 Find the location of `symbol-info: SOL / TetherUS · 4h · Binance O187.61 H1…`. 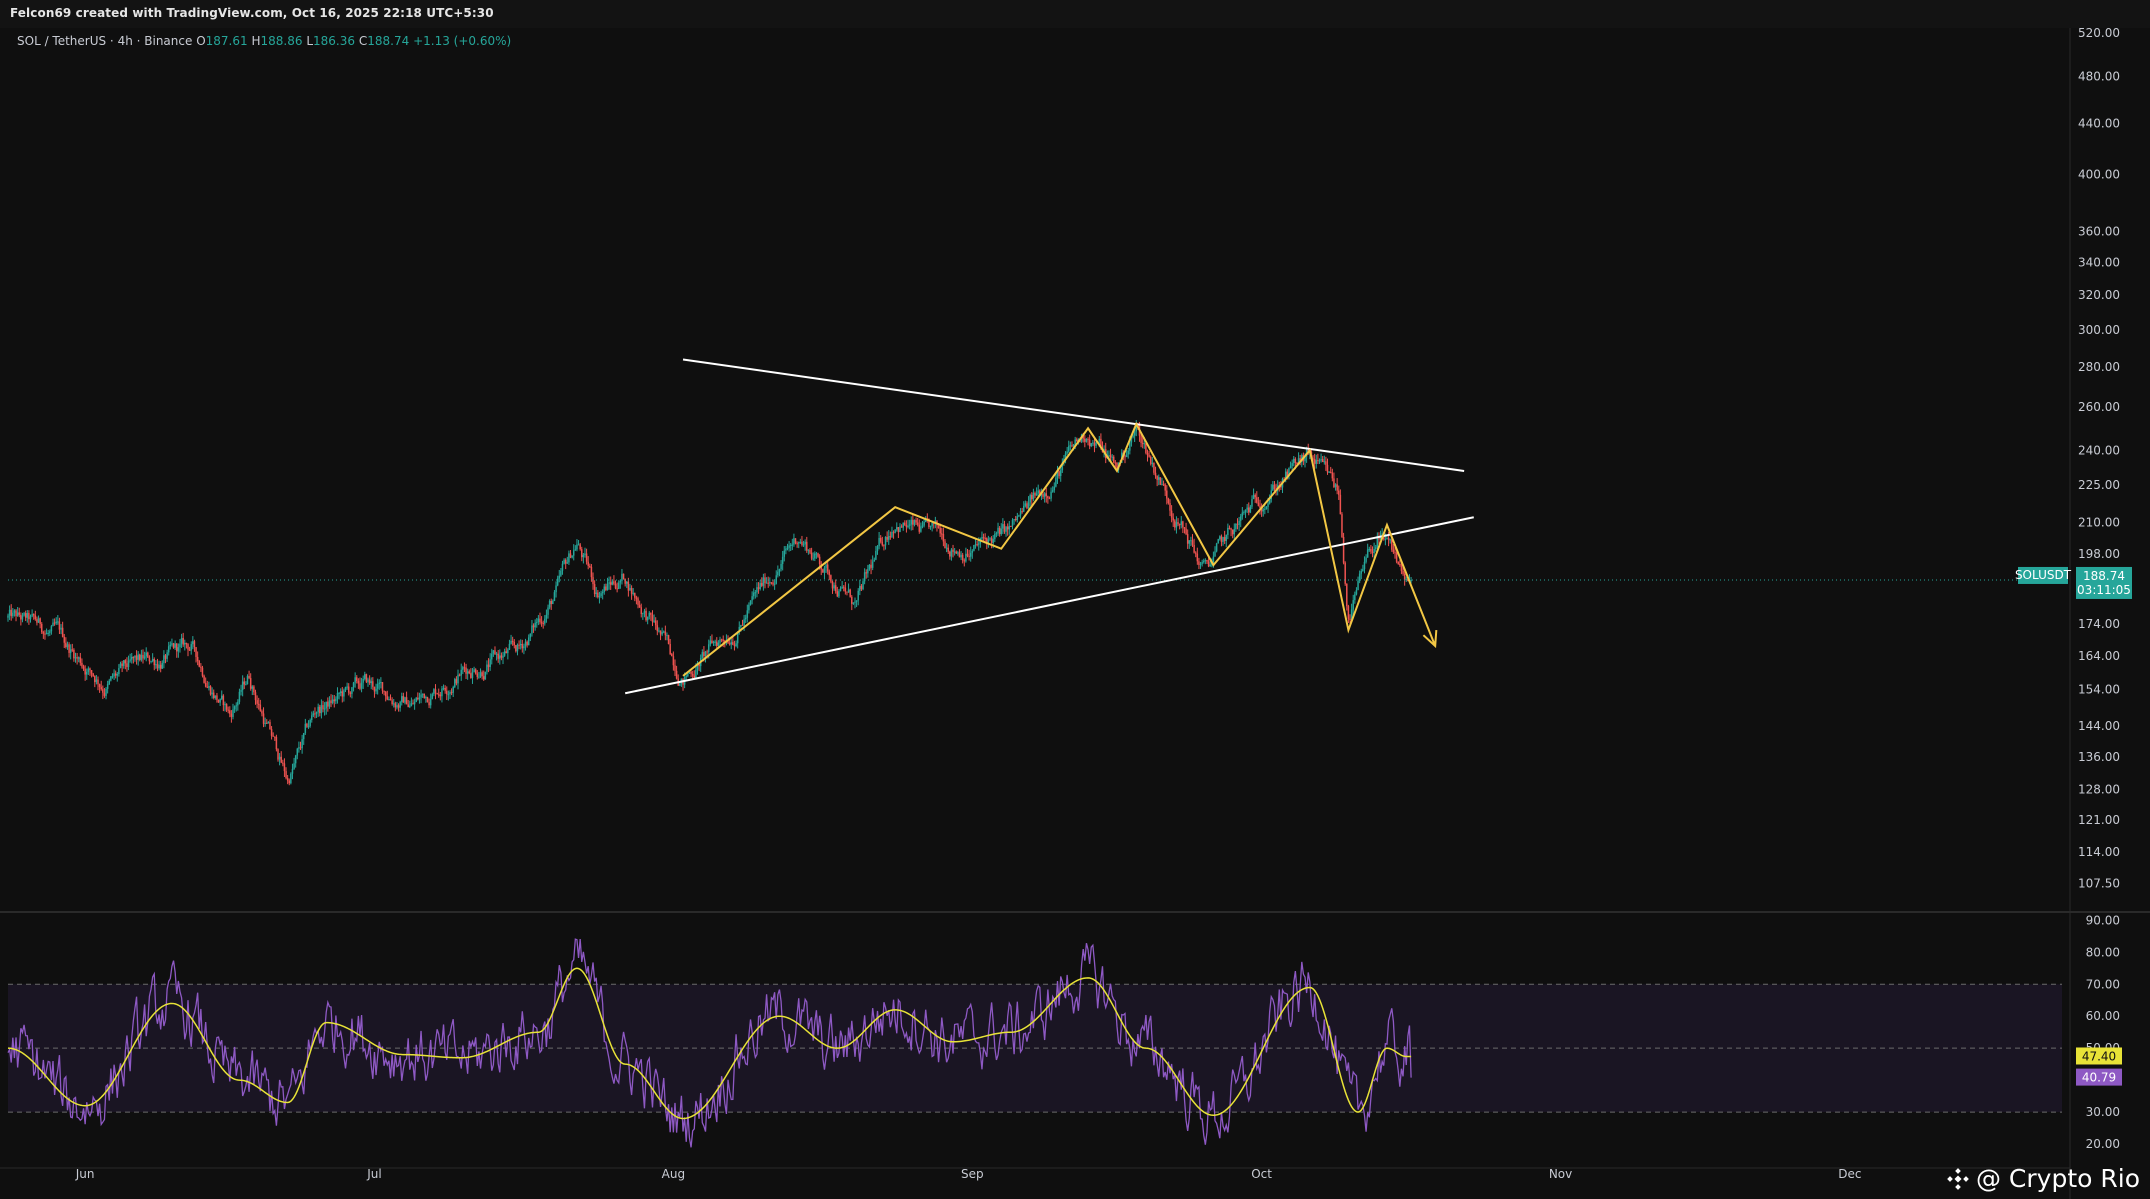

symbol-info: SOL / TetherUS · 4h · Binance O187.61 H1… is located at coordinates (264, 41).